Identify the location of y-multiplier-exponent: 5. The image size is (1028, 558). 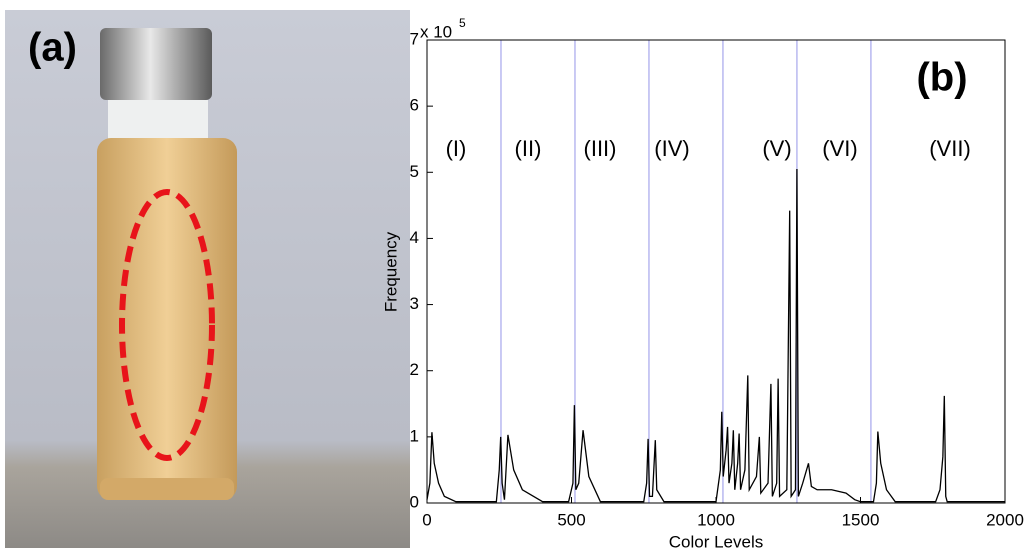
(462, 23).